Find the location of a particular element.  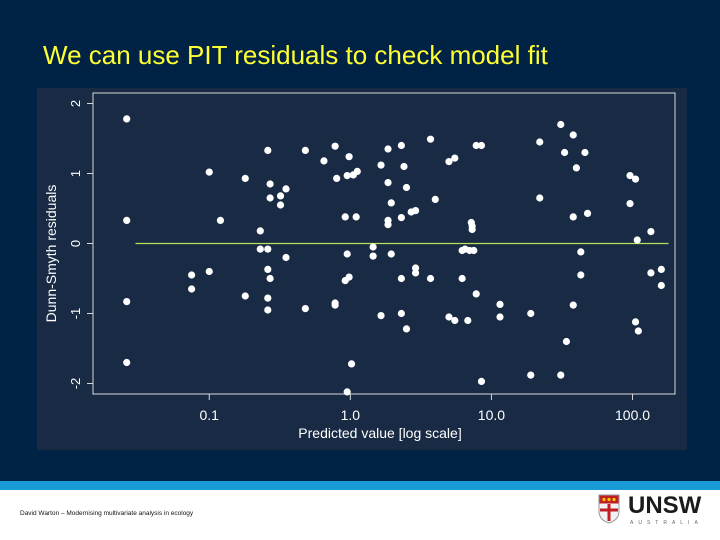

x-tick-label: 10.0 is located at coordinates (491, 415).